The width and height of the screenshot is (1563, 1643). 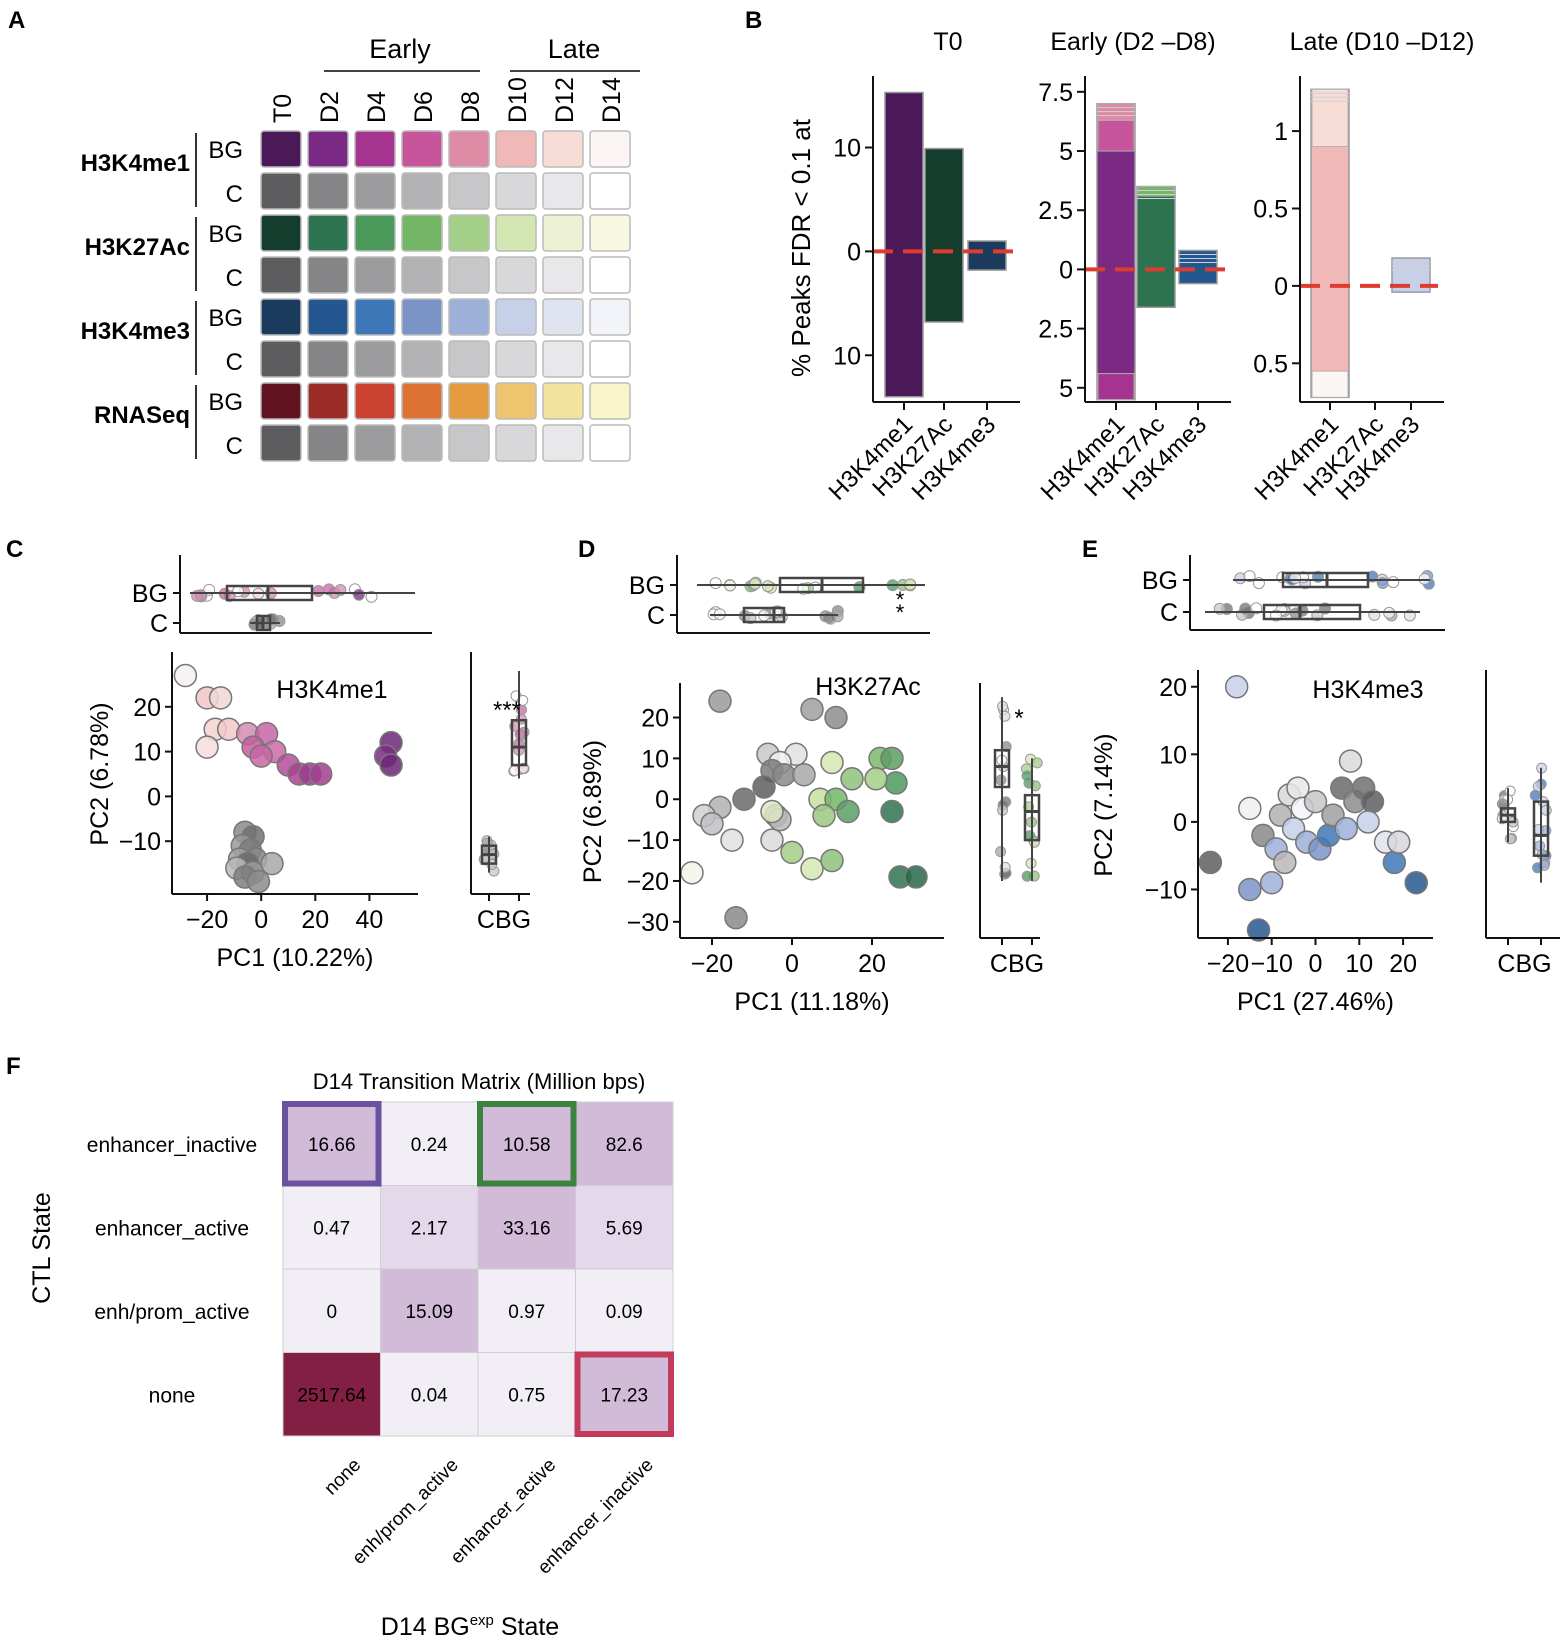 What do you see at coordinates (1116, 251) in the screenshot?
I see `peak-bar` at bounding box center [1116, 251].